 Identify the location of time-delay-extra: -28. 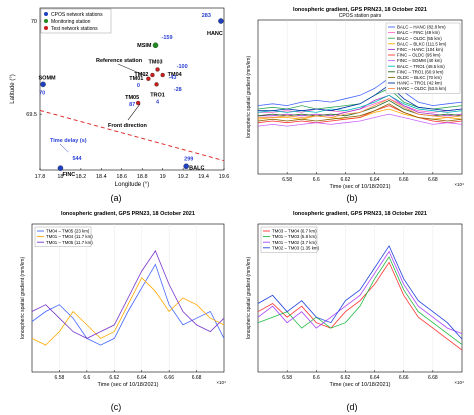
(178, 90).